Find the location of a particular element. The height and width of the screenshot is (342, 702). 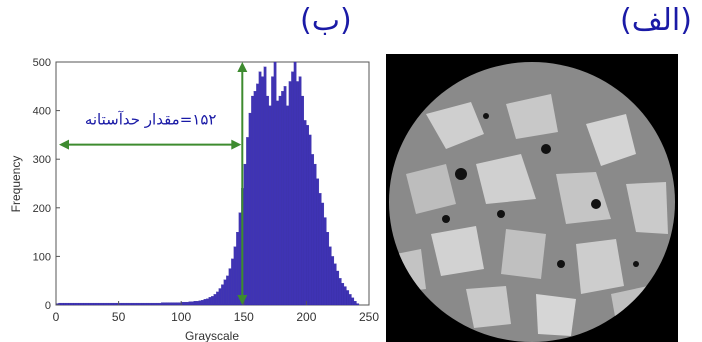

y-tick-label: 0 is located at coordinates (48, 306).